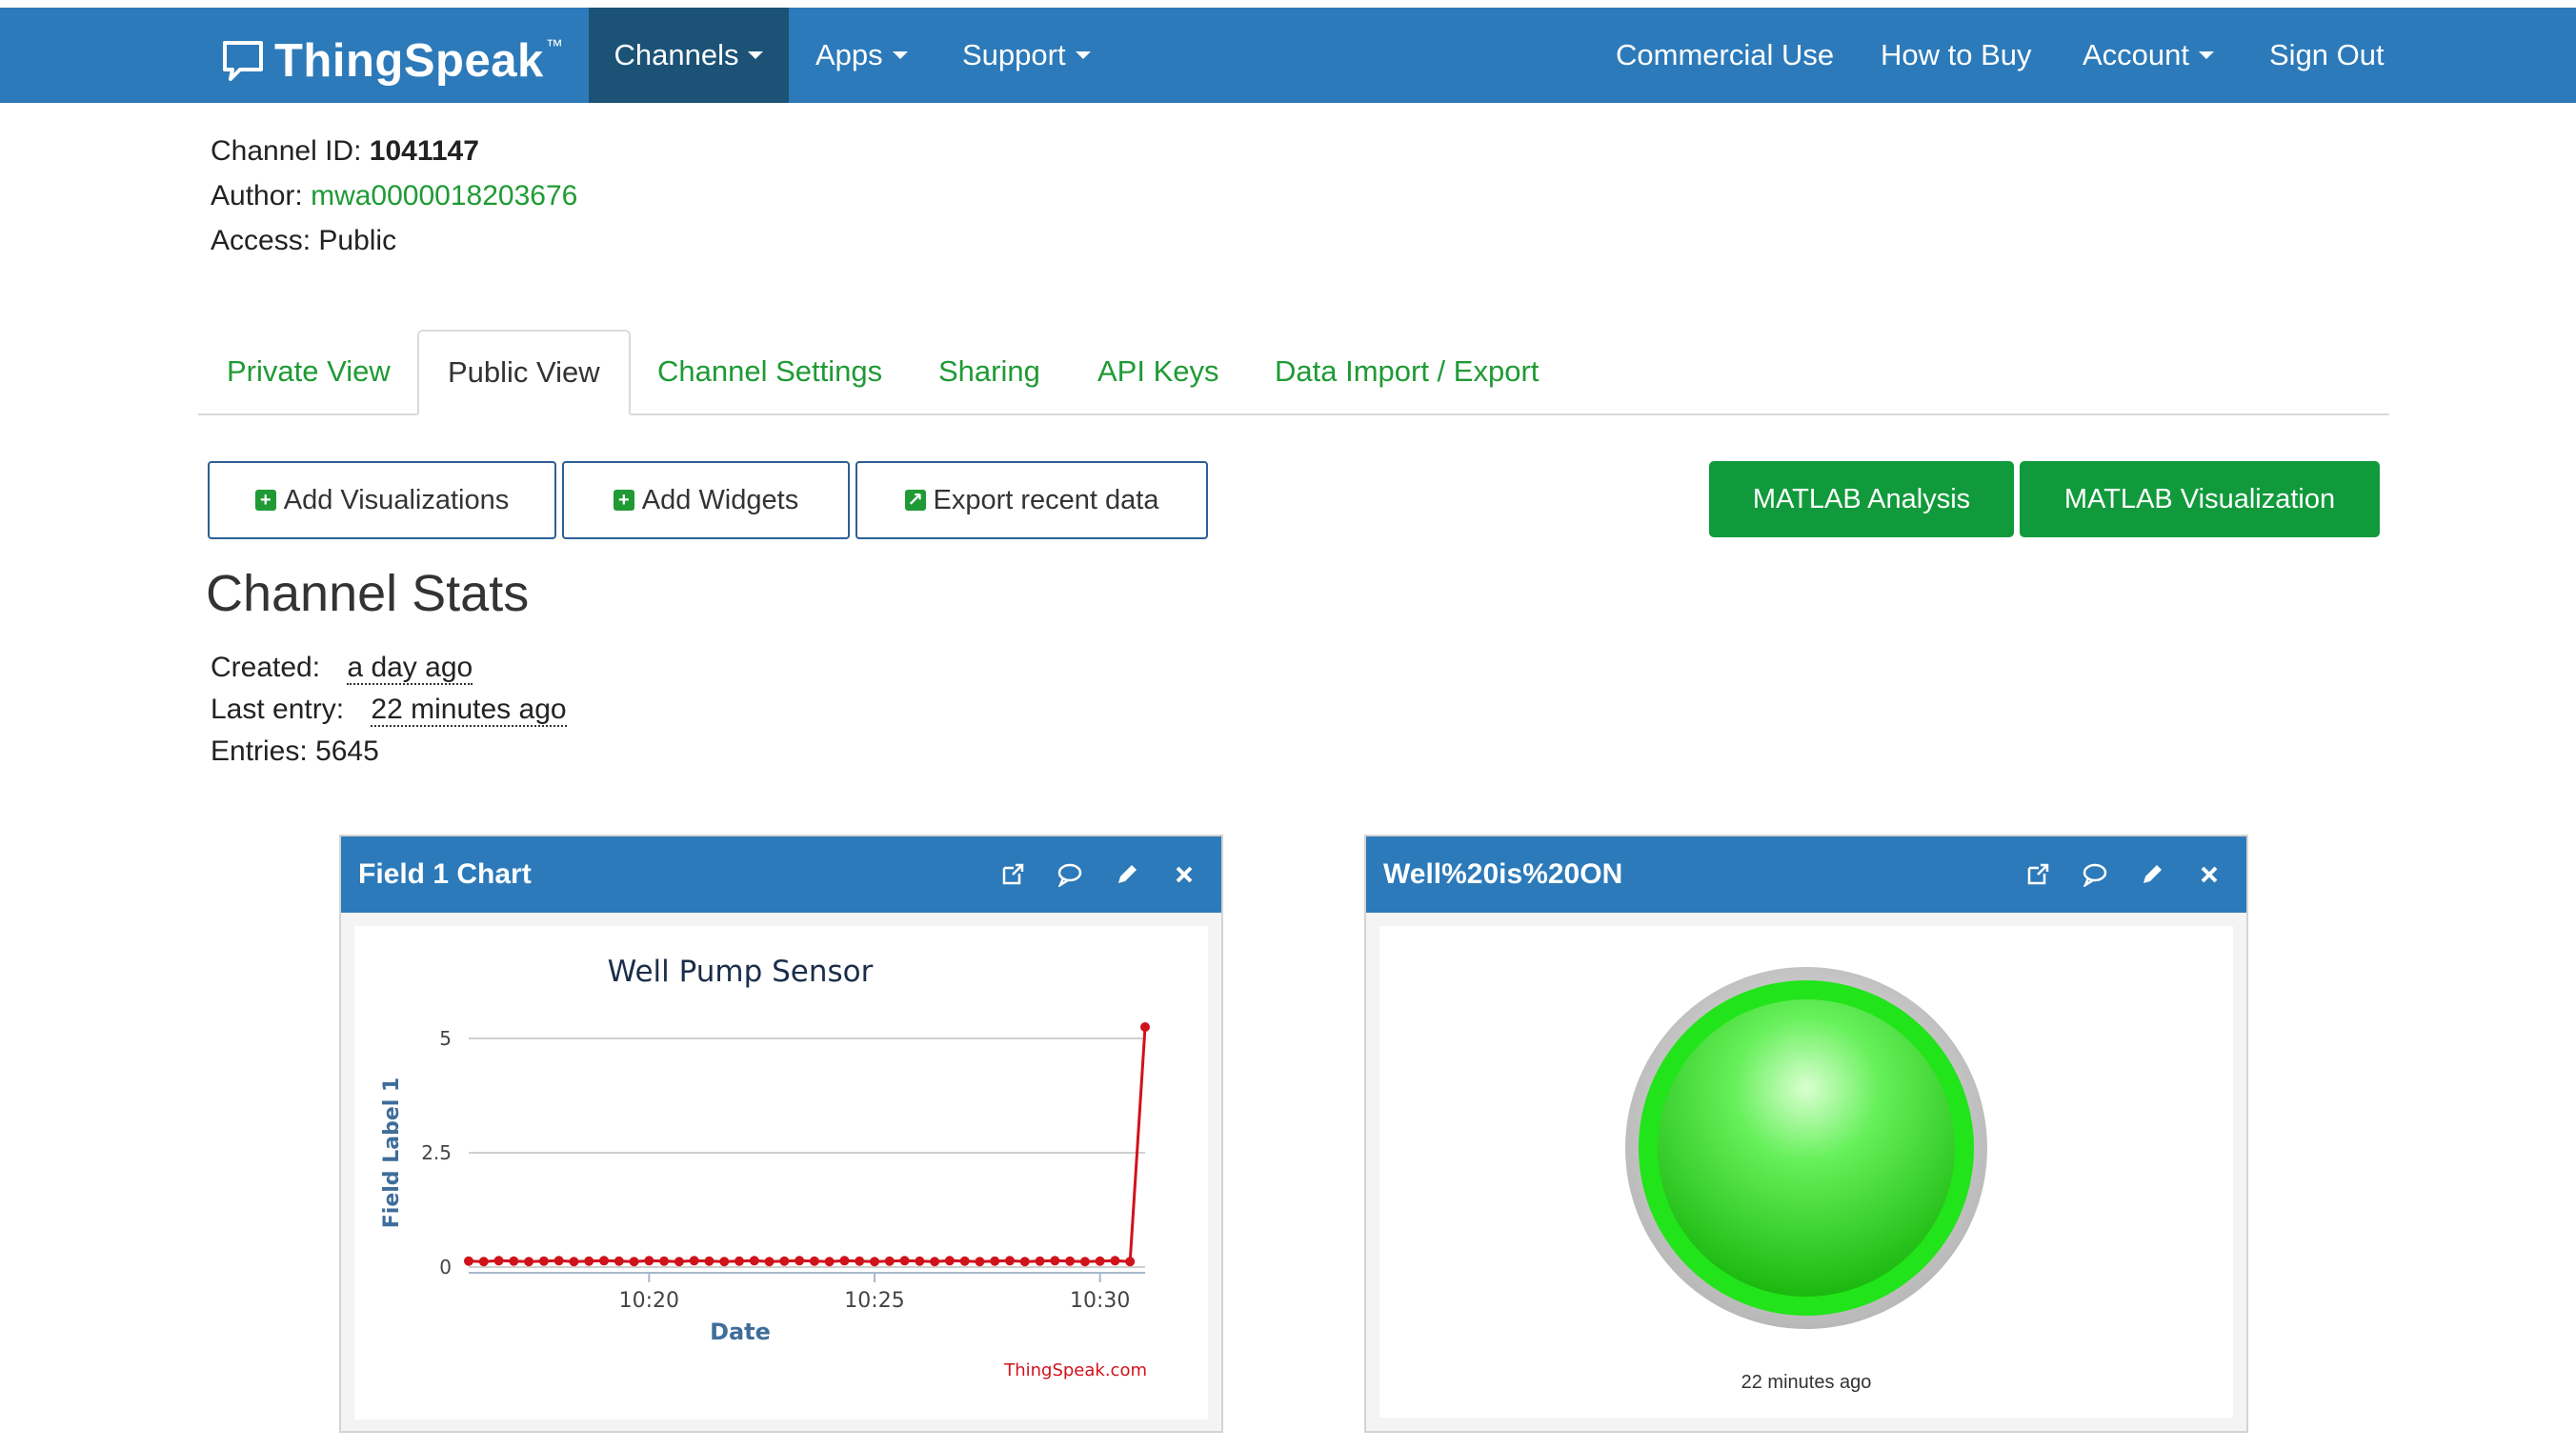 Image resolution: width=2576 pixels, height=1450 pixels. What do you see at coordinates (1503, 874) in the screenshot?
I see `panel-title: Well%20is%20ON` at bounding box center [1503, 874].